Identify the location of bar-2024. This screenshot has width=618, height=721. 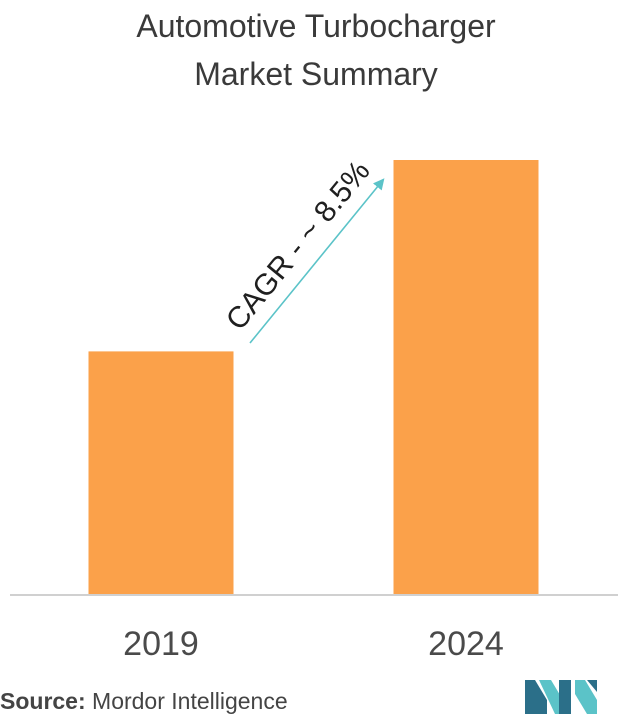
(466, 377).